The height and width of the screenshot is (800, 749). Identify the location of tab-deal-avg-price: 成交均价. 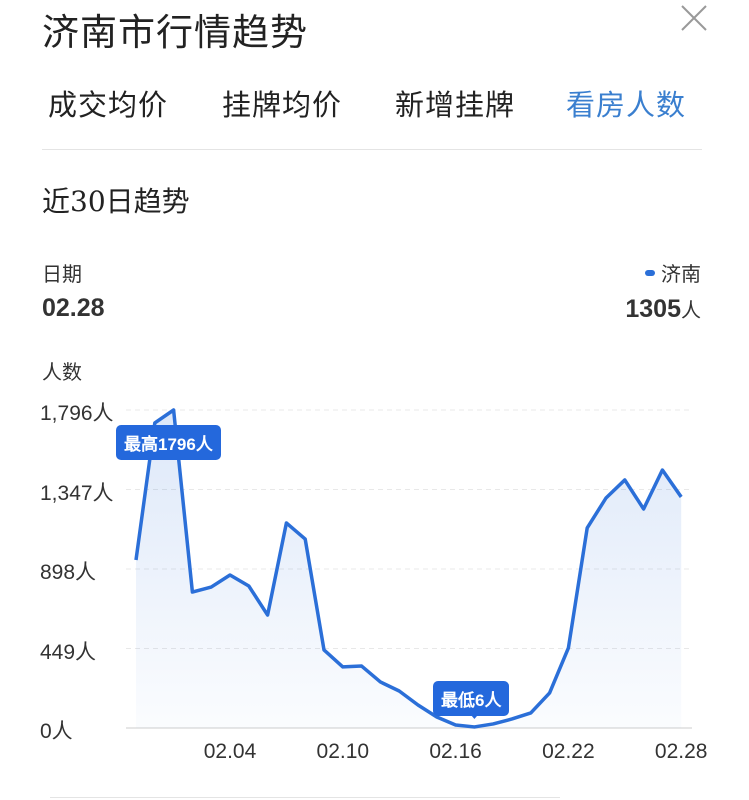
(108, 105).